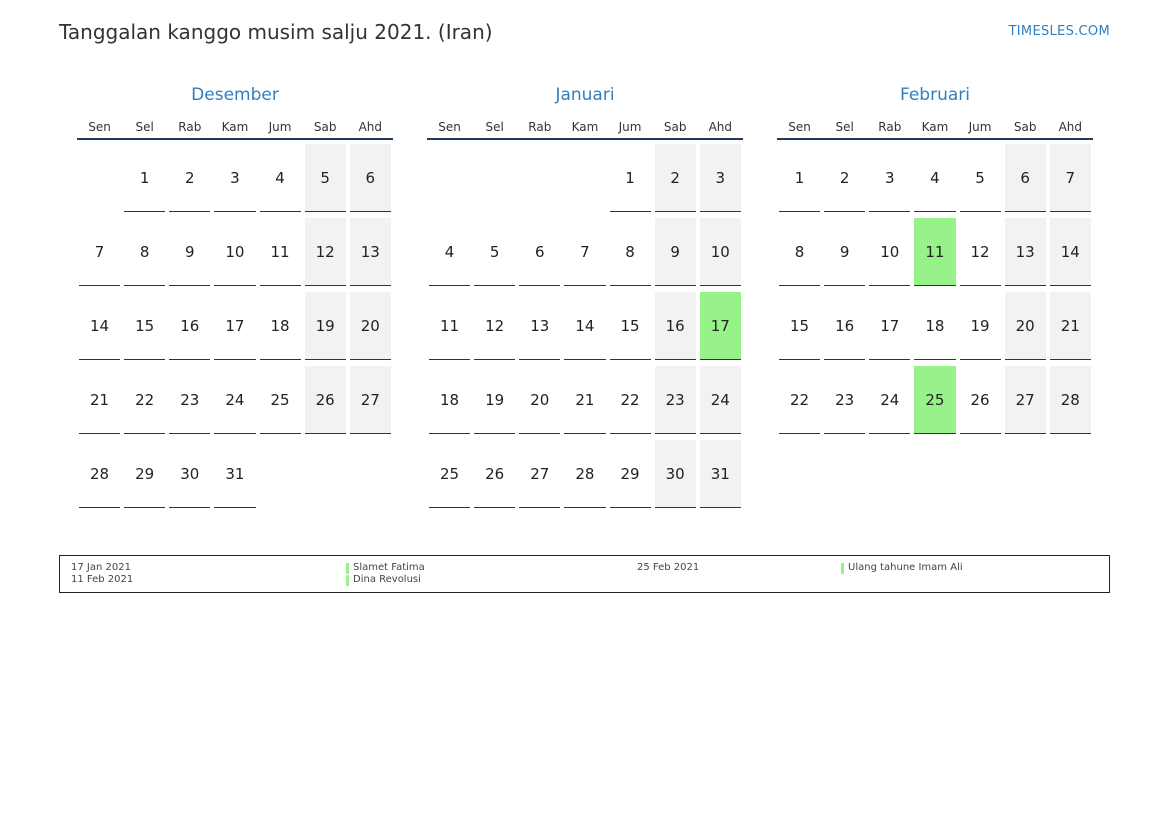 This screenshot has height=827, width=1169. Describe the element at coordinates (935, 252) in the screenshot. I see `holiday-day-cell: 11` at that location.